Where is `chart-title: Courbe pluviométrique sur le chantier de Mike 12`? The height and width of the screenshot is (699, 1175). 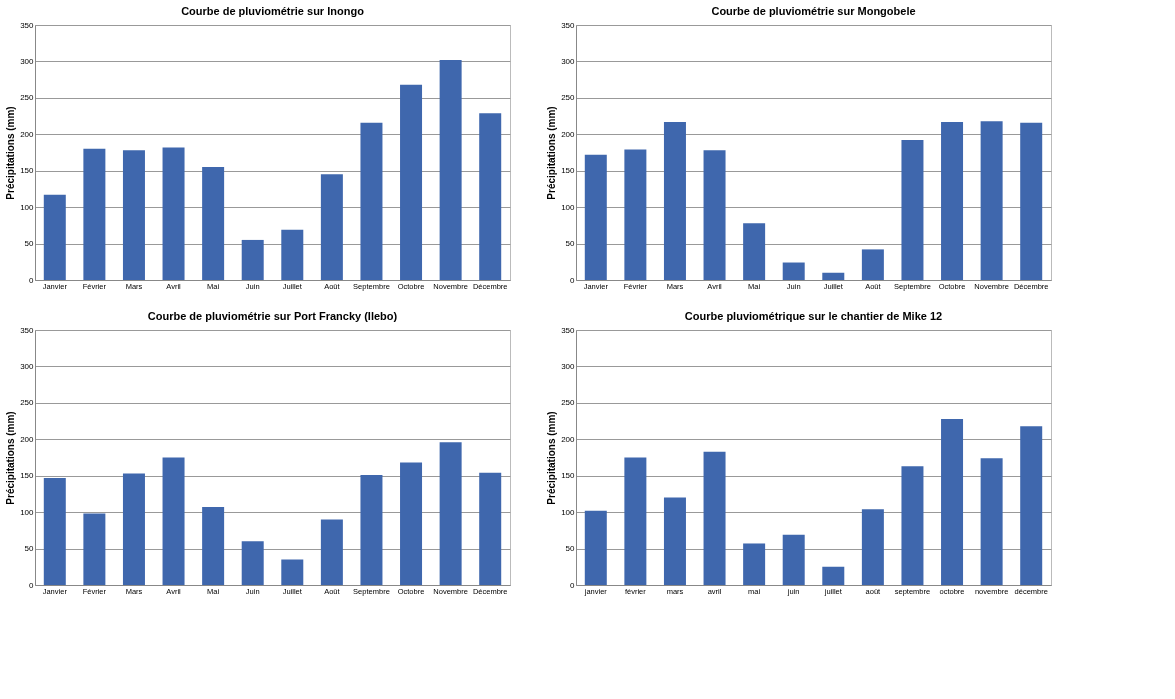 chart-title: Courbe pluviométrique sur le chantier de Mike 12 is located at coordinates (813, 316).